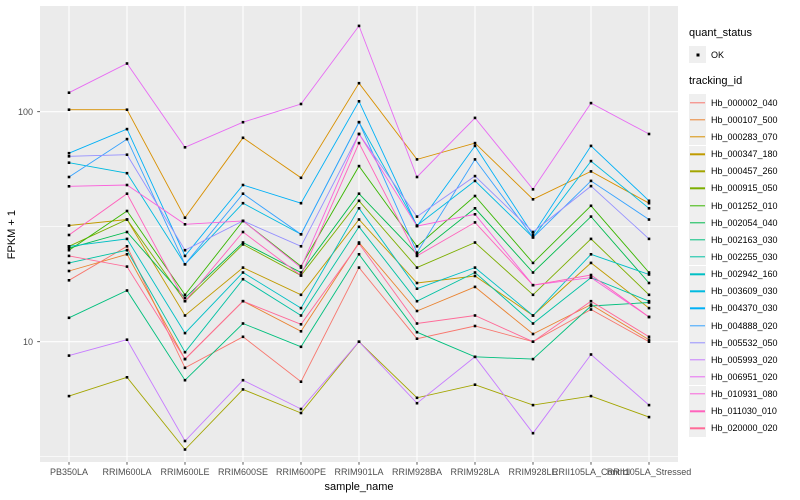 The image size is (800, 500). I want to click on legend-item-label: Hb_002054_040, so click(744, 222).